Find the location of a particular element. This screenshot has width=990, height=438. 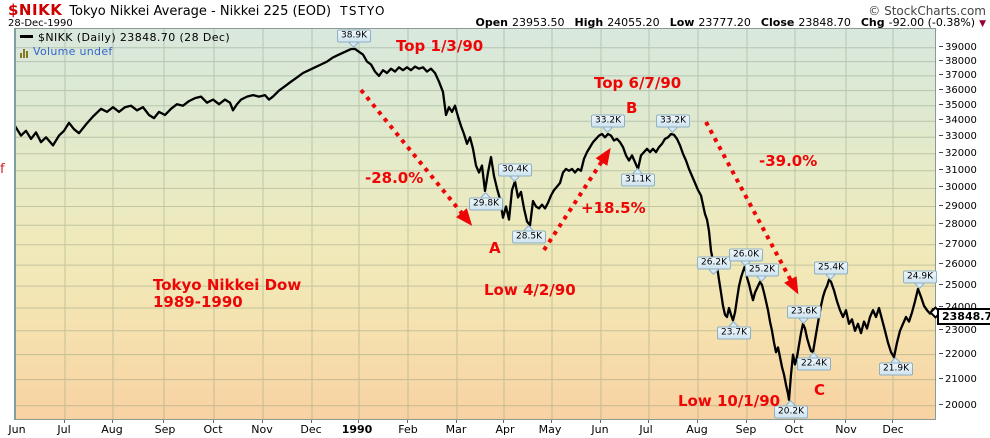

stockcharts-credit: © StockCharts.com is located at coordinates (927, 11).